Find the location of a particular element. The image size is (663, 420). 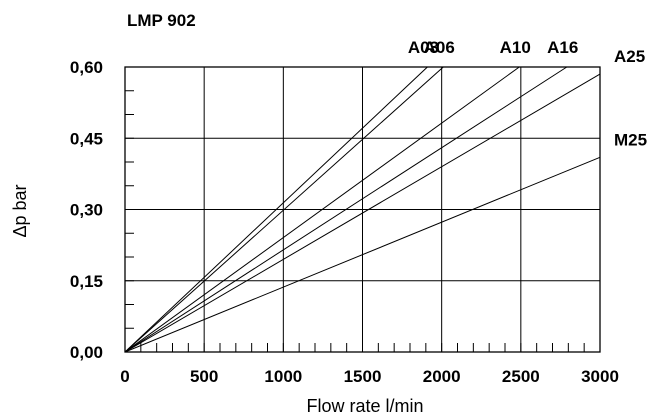

x-tick-labels: 0 500 1000 1500 2000 2500 3000 is located at coordinates (369, 376).